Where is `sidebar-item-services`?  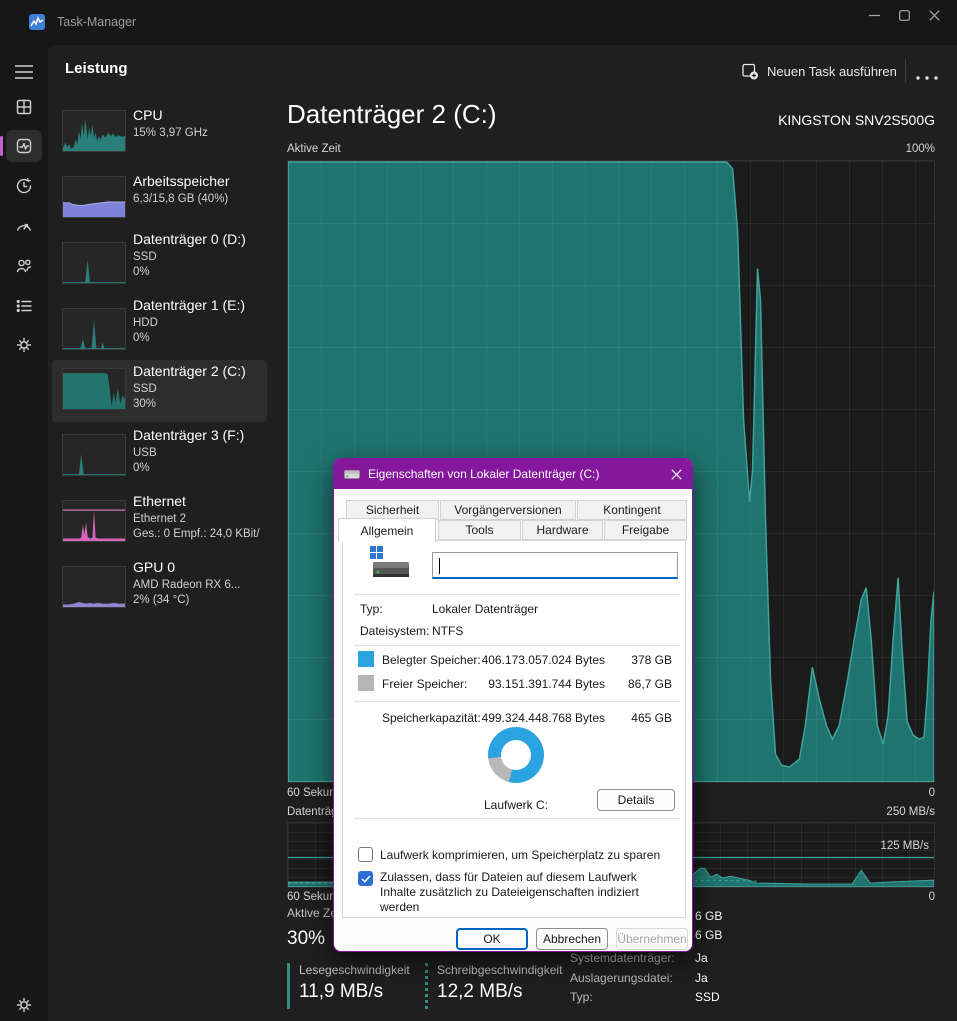 sidebar-item-services is located at coordinates (24, 345).